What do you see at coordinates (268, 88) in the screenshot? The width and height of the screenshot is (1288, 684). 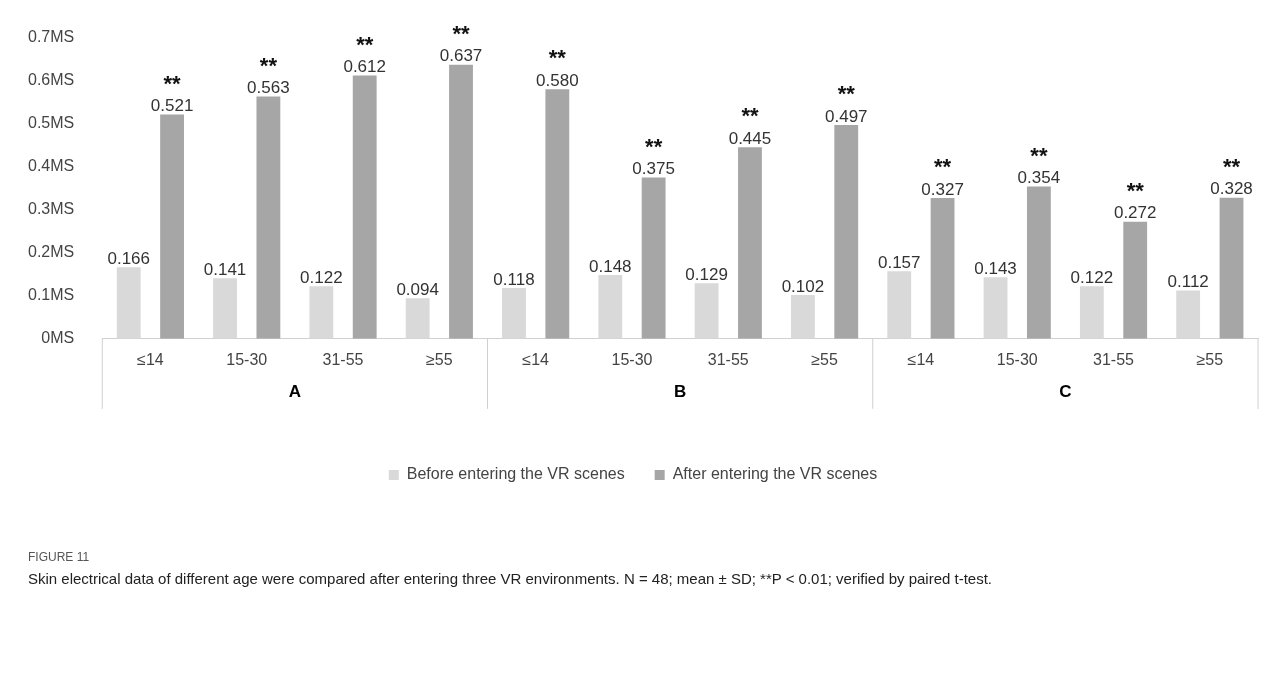 I see `data-label: 0.563` at bounding box center [268, 88].